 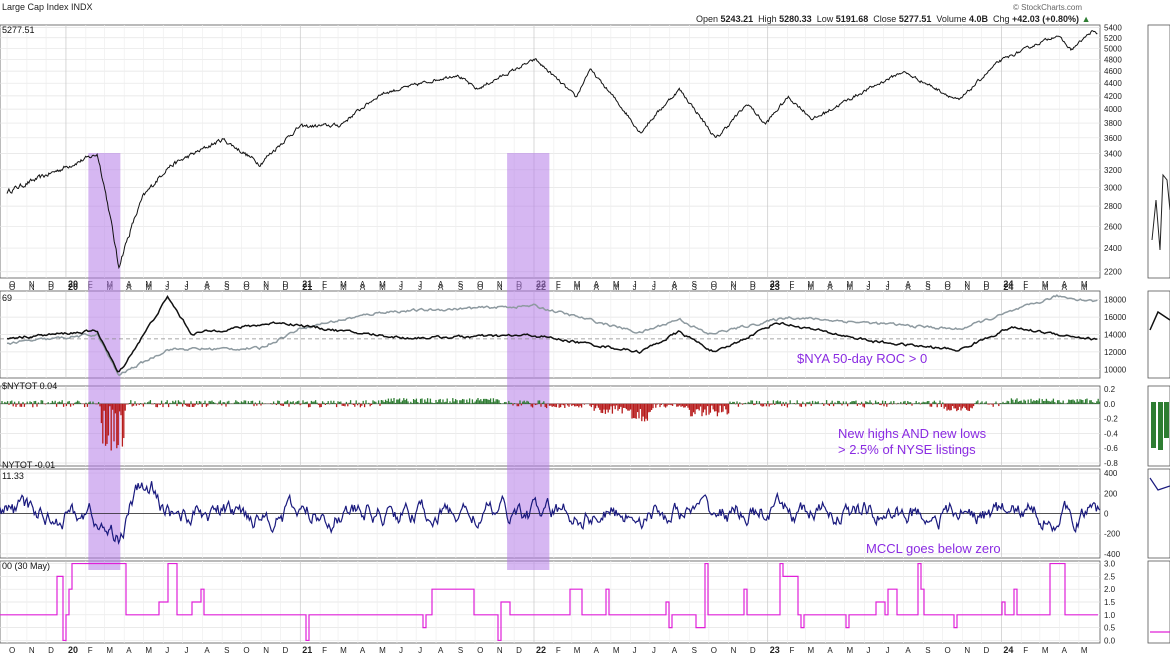 What do you see at coordinates (1110, 640) in the screenshot?
I see `signal-y-tick-label: 0.0` at bounding box center [1110, 640].